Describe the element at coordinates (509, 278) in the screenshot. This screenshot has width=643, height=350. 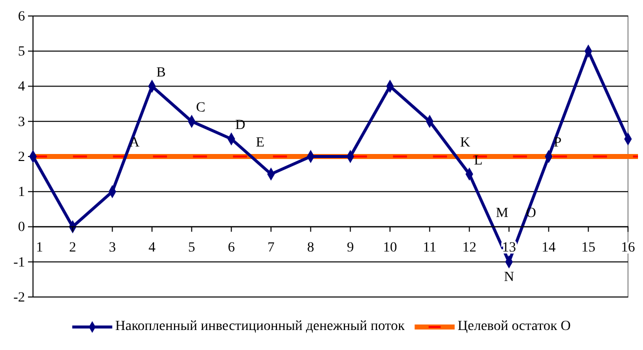
I see `annotation: N` at that location.